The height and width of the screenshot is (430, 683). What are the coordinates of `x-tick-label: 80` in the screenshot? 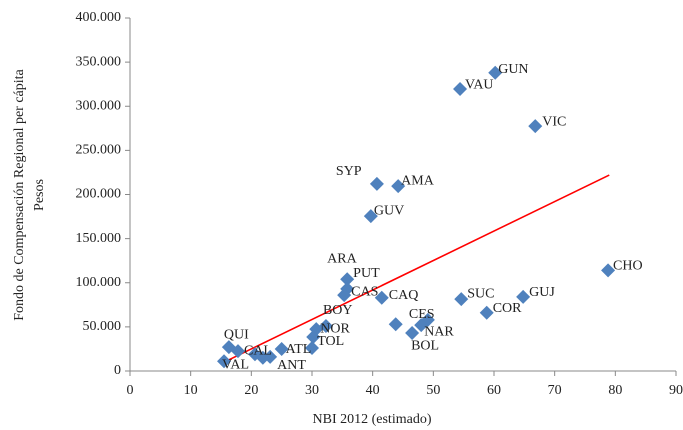 It's located at (615, 390).